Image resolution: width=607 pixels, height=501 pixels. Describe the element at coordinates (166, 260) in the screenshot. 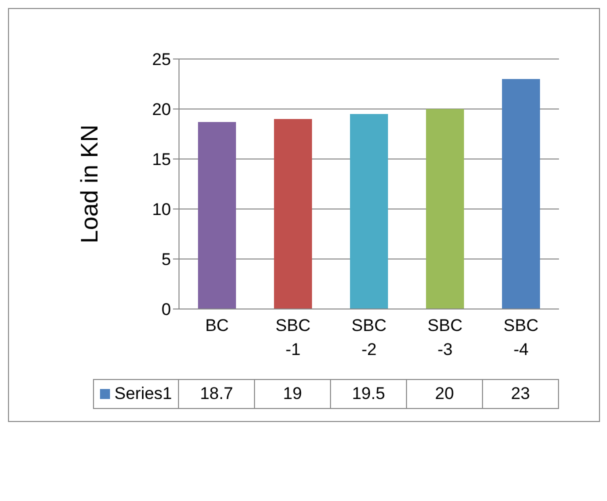

I see `y-tick-label: 5` at that location.